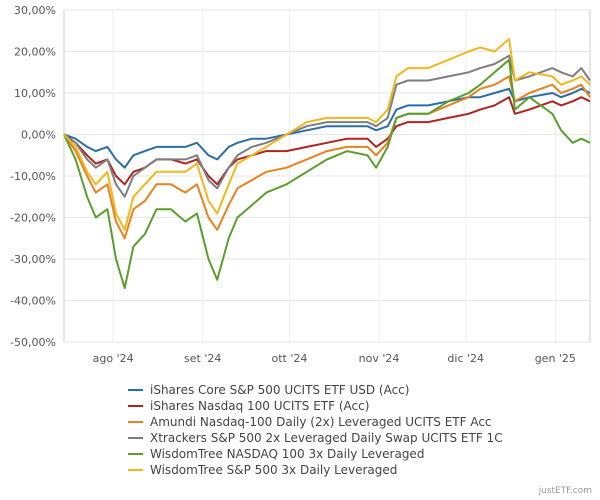  What do you see at coordinates (379, 358) in the screenshot?
I see `x-tick-label: nov '24` at bounding box center [379, 358].